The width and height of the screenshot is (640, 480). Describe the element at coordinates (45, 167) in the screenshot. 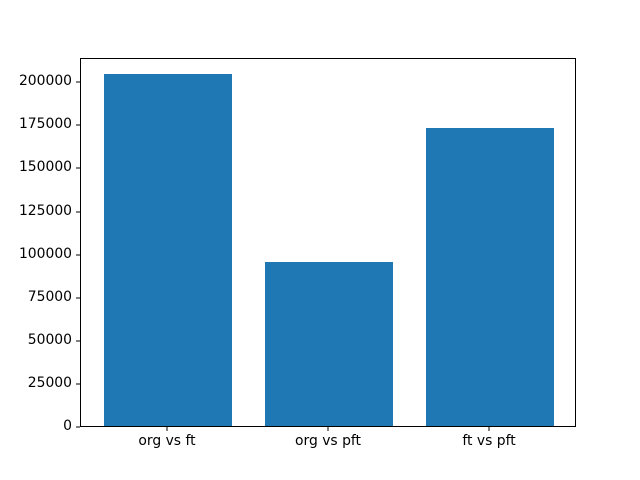

I see `y-tick-label: 150000` at that location.